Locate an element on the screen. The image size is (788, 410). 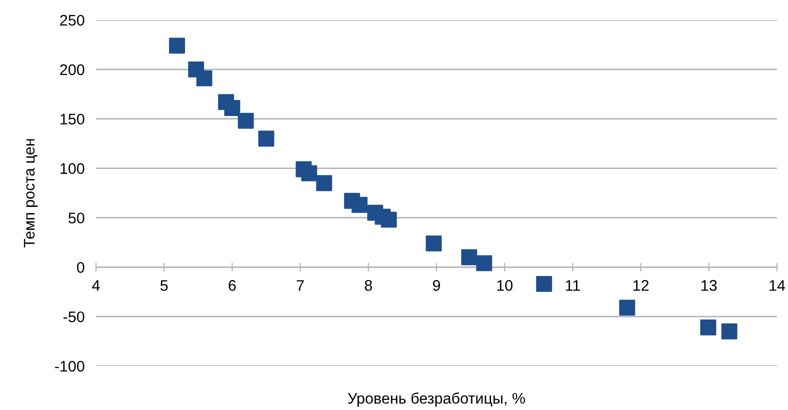
x-tick-label: 4 is located at coordinates (96, 285).